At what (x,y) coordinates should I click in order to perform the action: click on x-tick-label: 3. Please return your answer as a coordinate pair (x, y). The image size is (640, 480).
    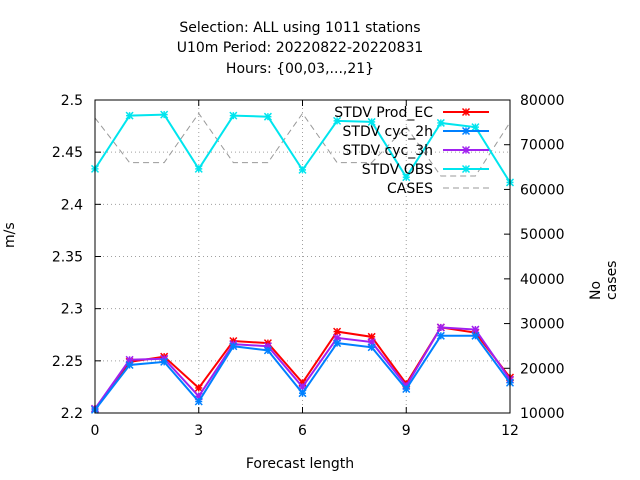
    Looking at the image, I should click on (198, 431).